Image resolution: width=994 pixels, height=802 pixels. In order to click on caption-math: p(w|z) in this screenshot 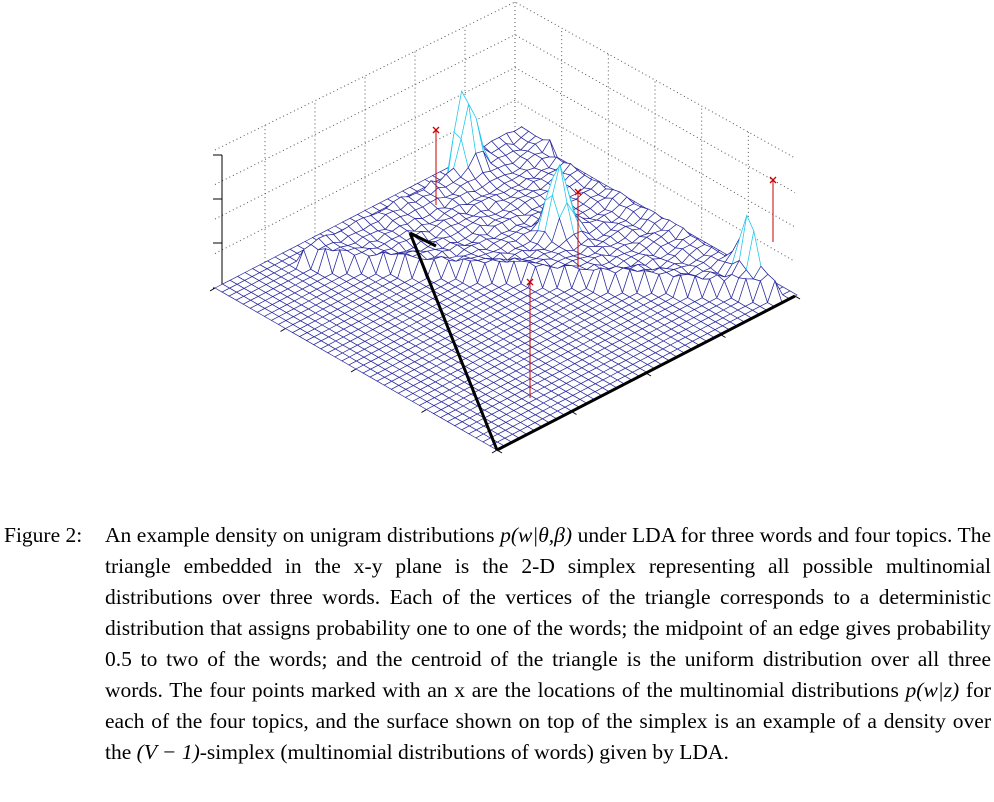, I will do `click(932, 690)`.